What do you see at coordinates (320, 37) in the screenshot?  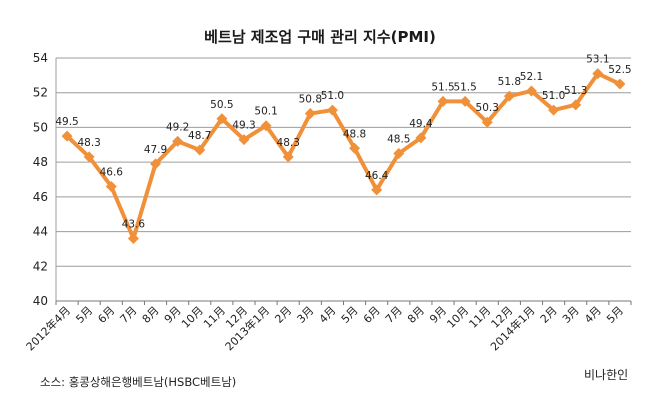 I see `chart-title: 베트남 제조업 구매 관리 지수(PMI)` at bounding box center [320, 37].